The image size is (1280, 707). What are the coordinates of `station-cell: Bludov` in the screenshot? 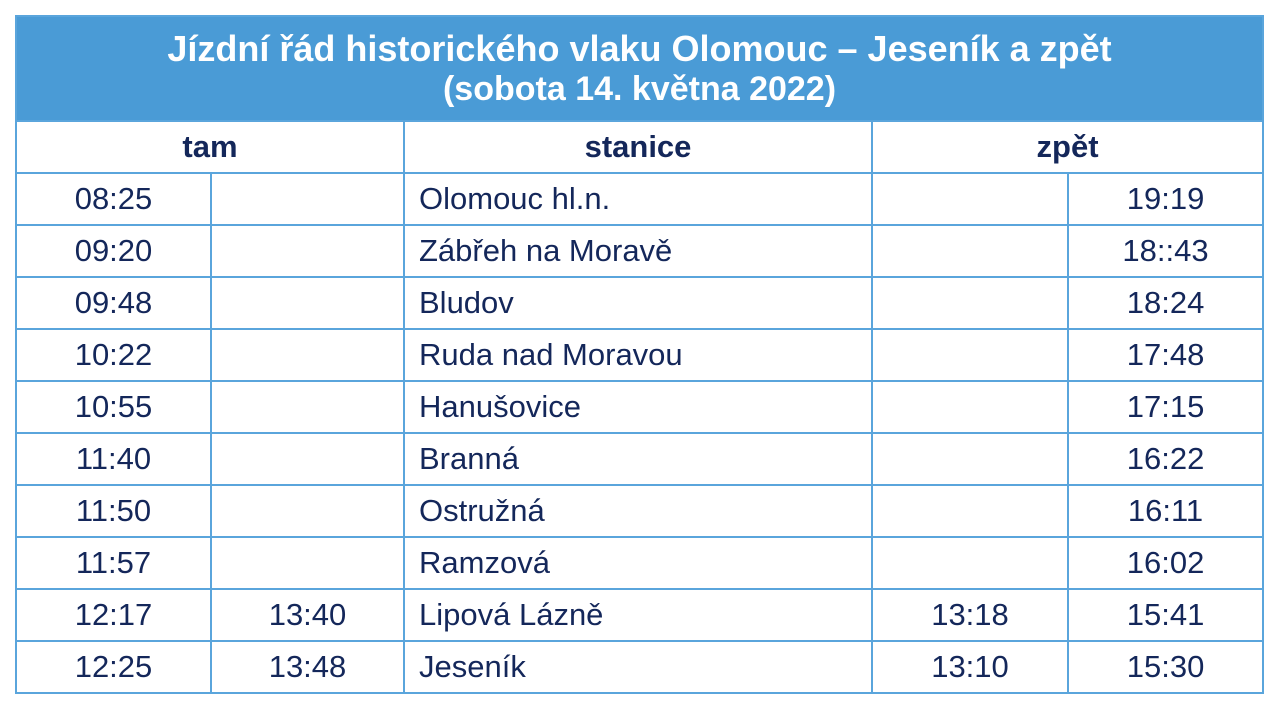 It's located at (638, 303).